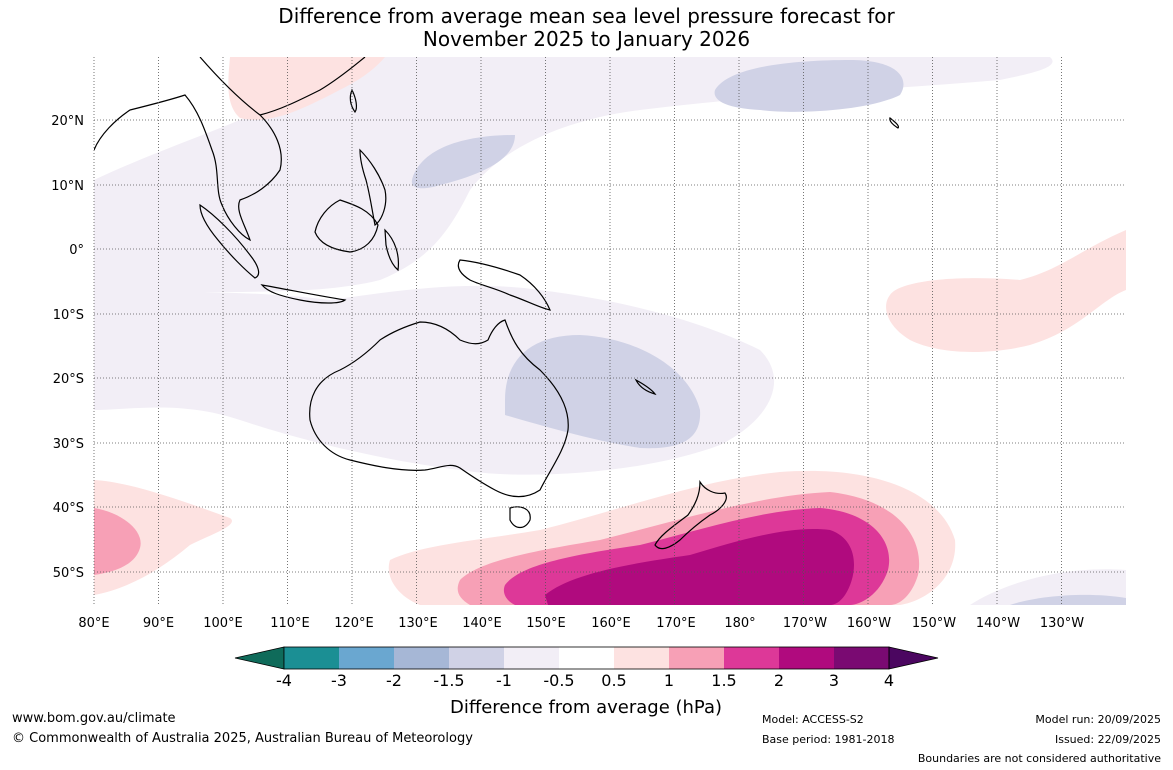 The image size is (1173, 770). What do you see at coordinates (312, 86) in the screenshot?
I see `coastline-china` at bounding box center [312, 86].